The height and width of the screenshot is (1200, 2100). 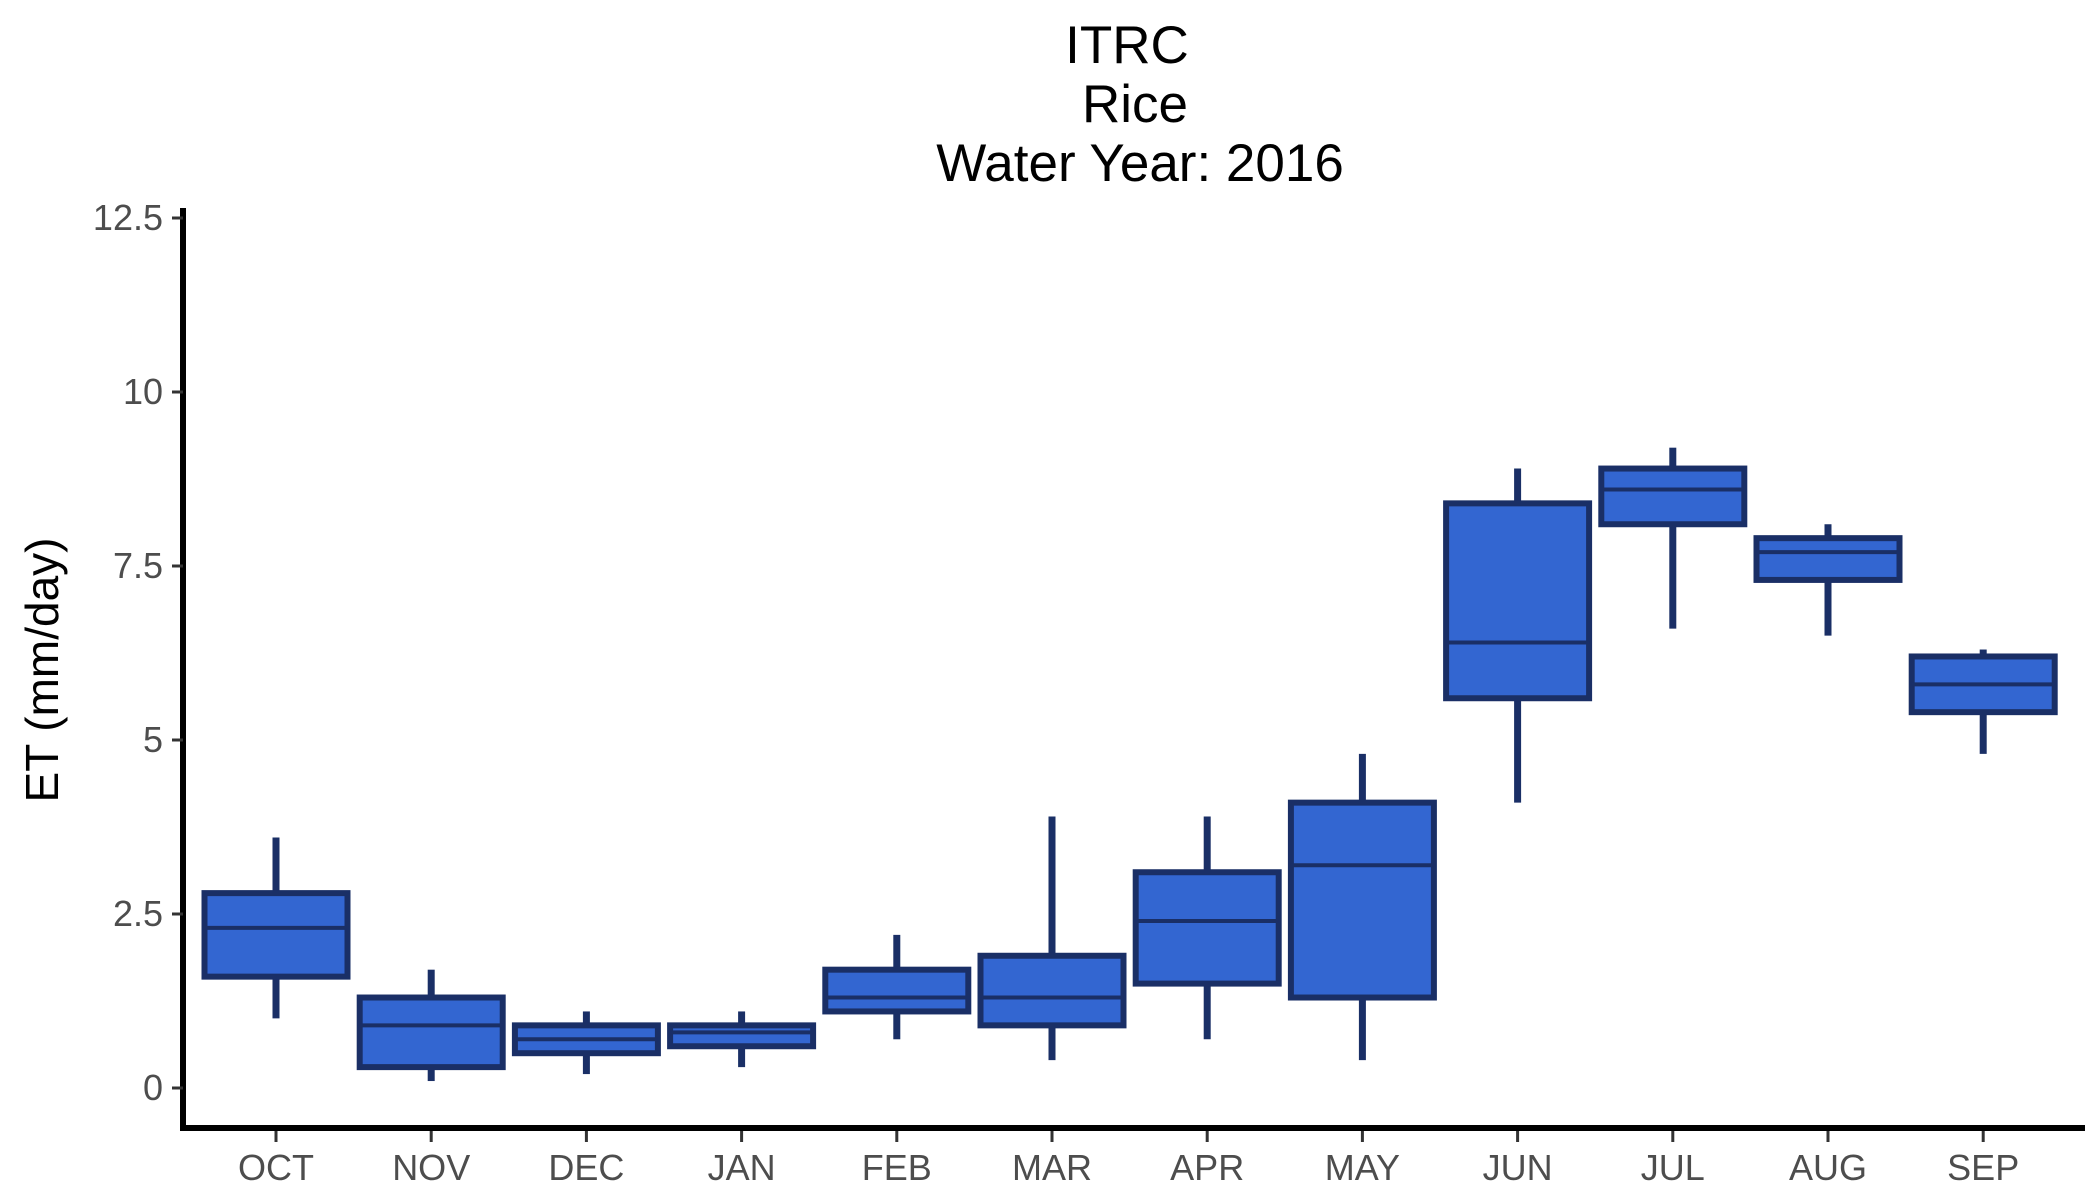 I want to click on box-sep, so click(x=1983, y=701).